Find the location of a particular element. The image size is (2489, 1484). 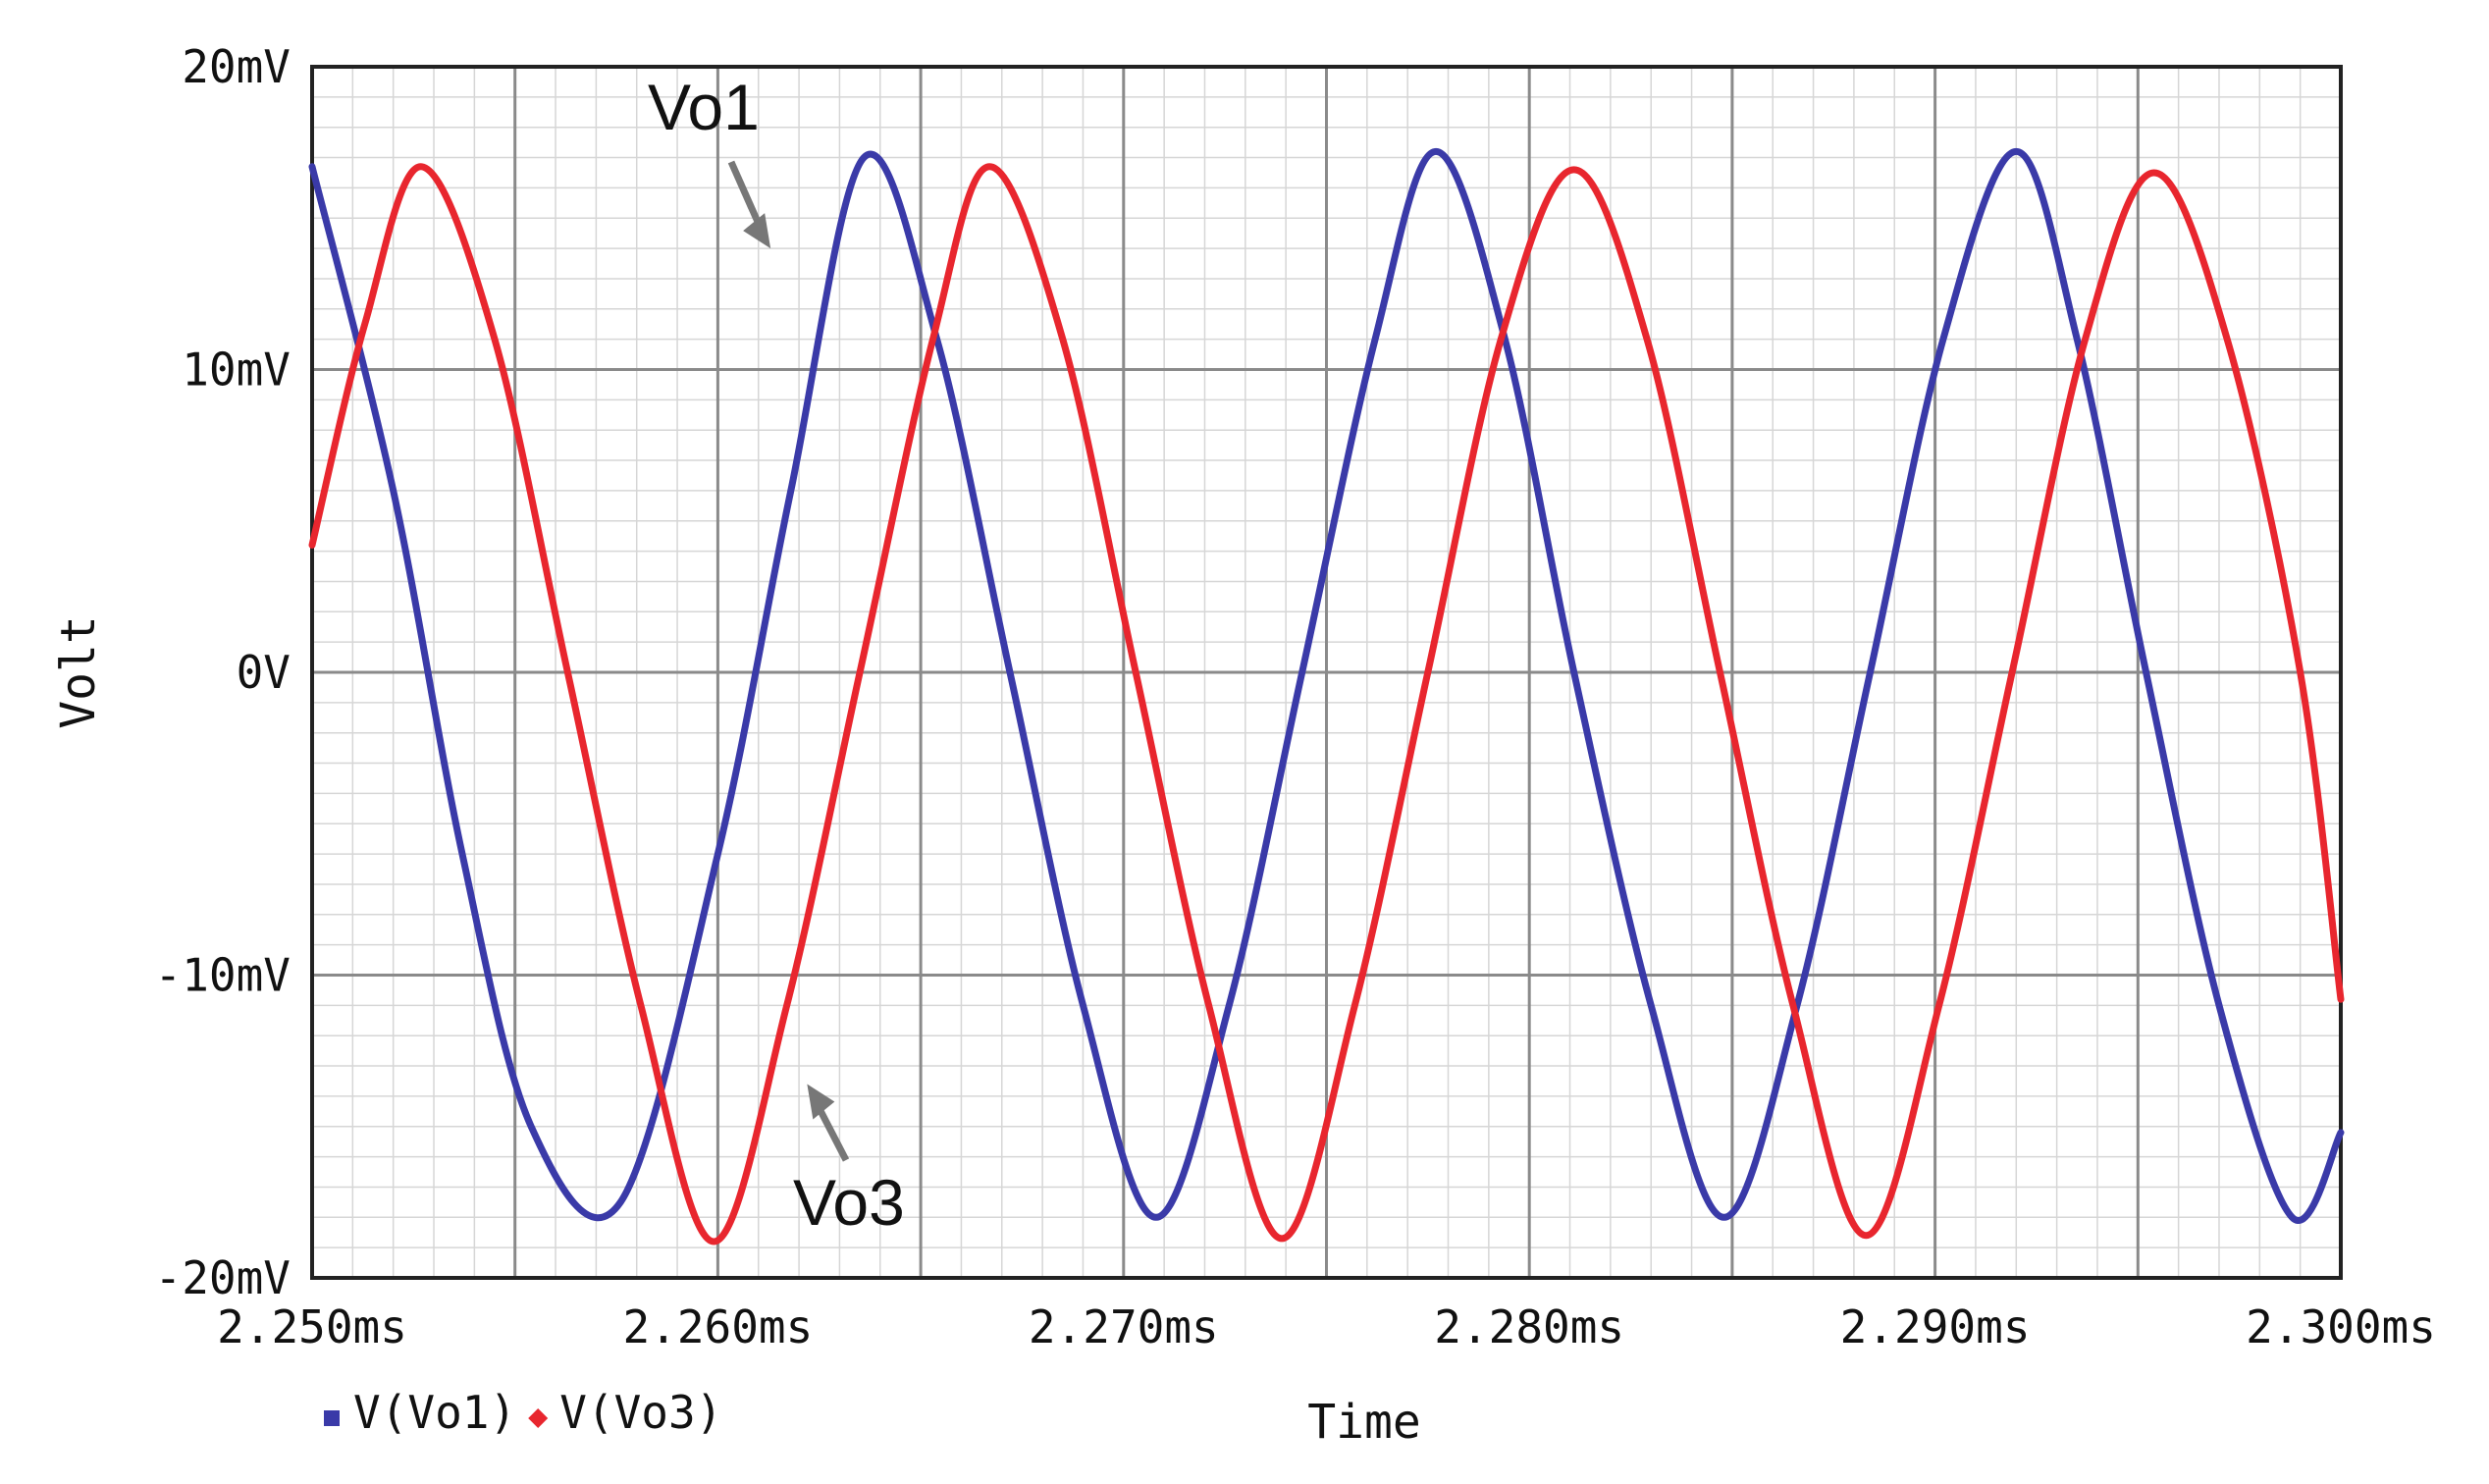

y-axis-title: Volt is located at coordinates (78, 672).